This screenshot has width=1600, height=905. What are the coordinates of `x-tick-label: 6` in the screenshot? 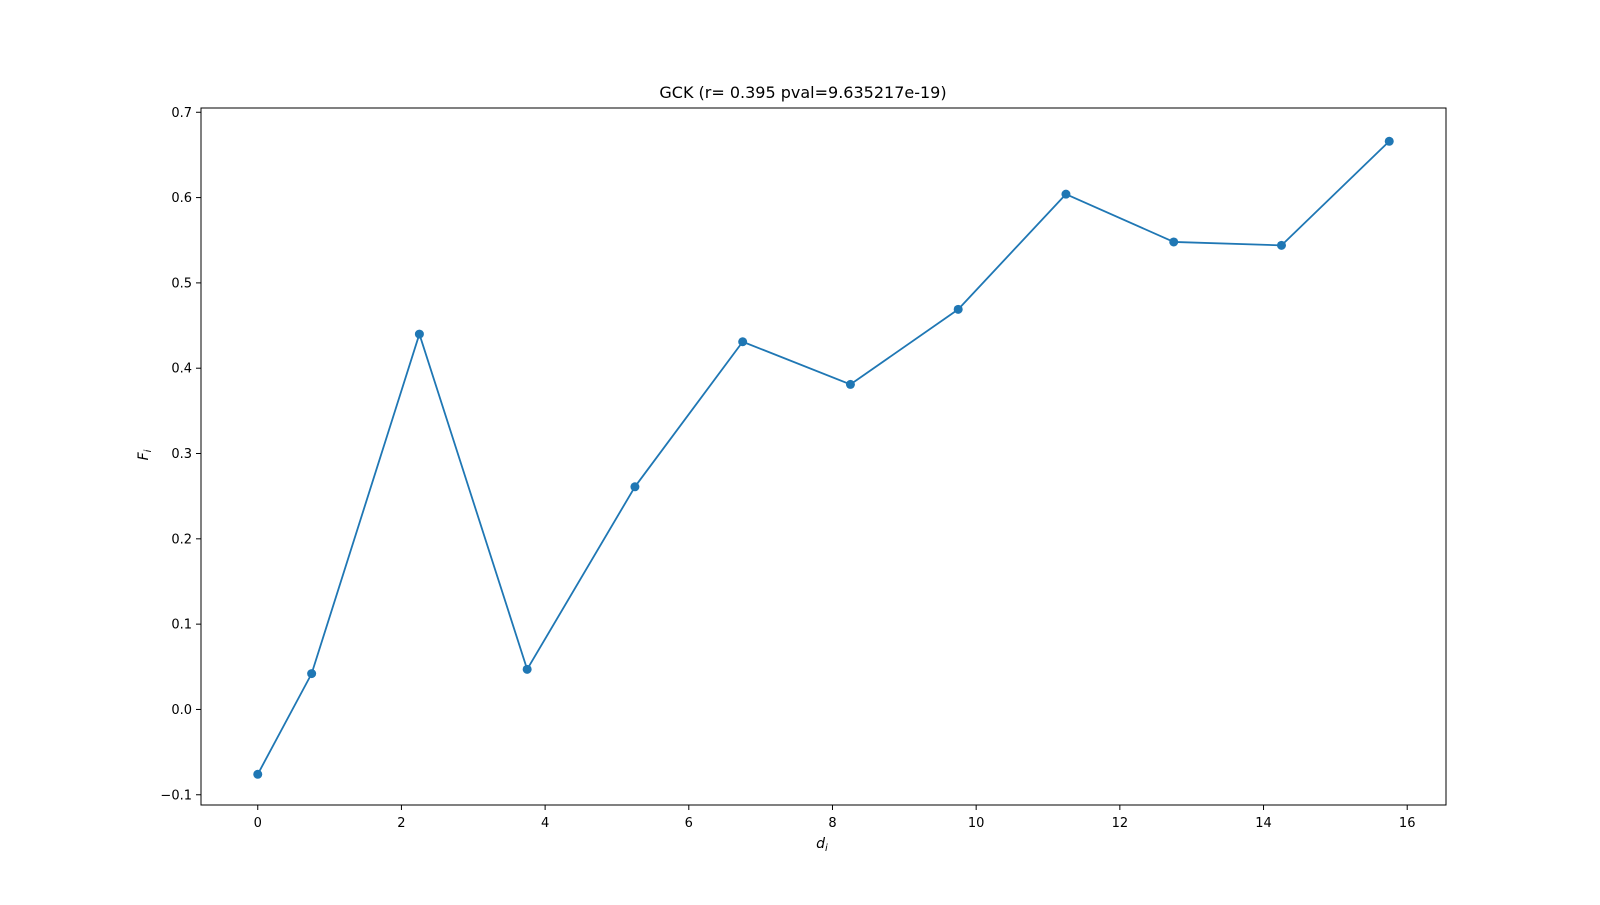 It's located at (689, 823).